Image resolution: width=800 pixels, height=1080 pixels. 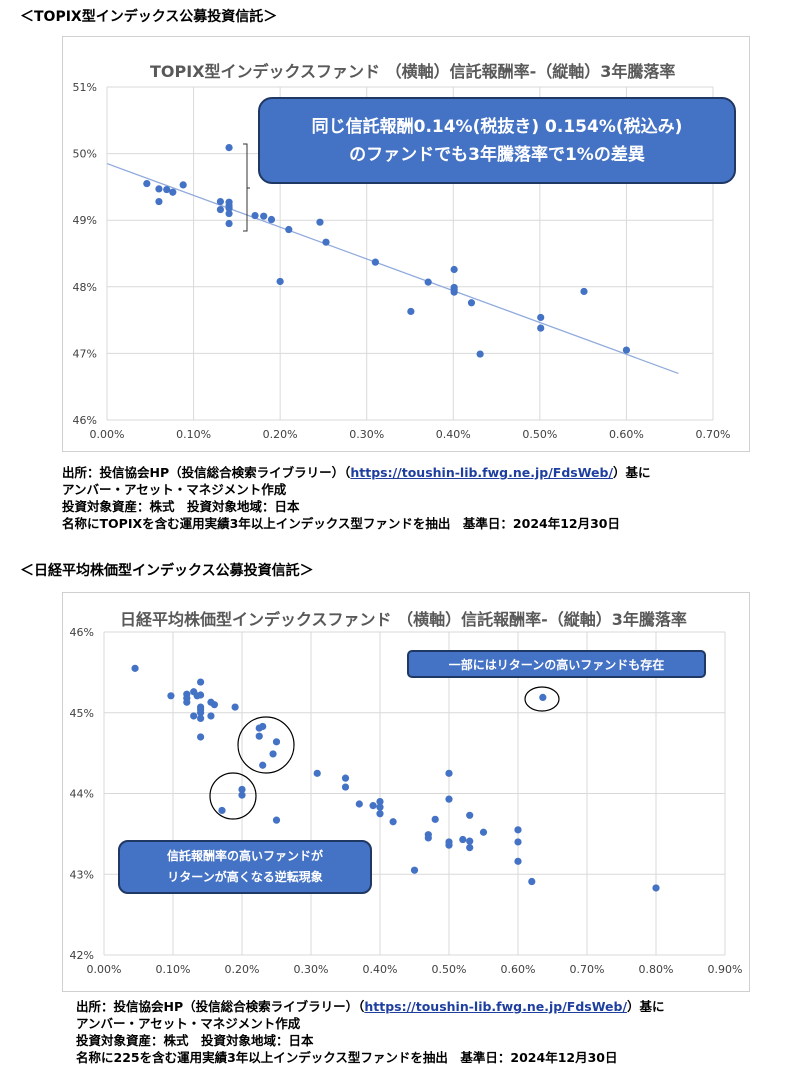 What do you see at coordinates (656, 969) in the screenshot?
I see `chart2-xtick-label: 0.80%` at bounding box center [656, 969].